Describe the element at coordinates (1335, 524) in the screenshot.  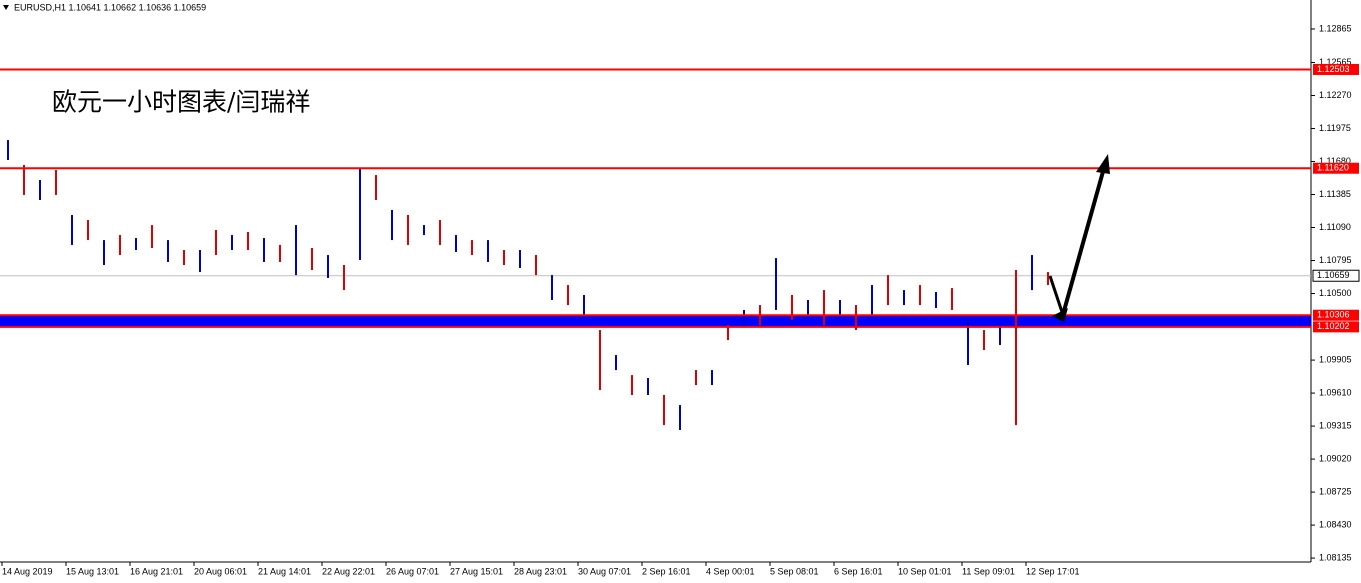
I see `y-tick-label: 1.08430` at that location.